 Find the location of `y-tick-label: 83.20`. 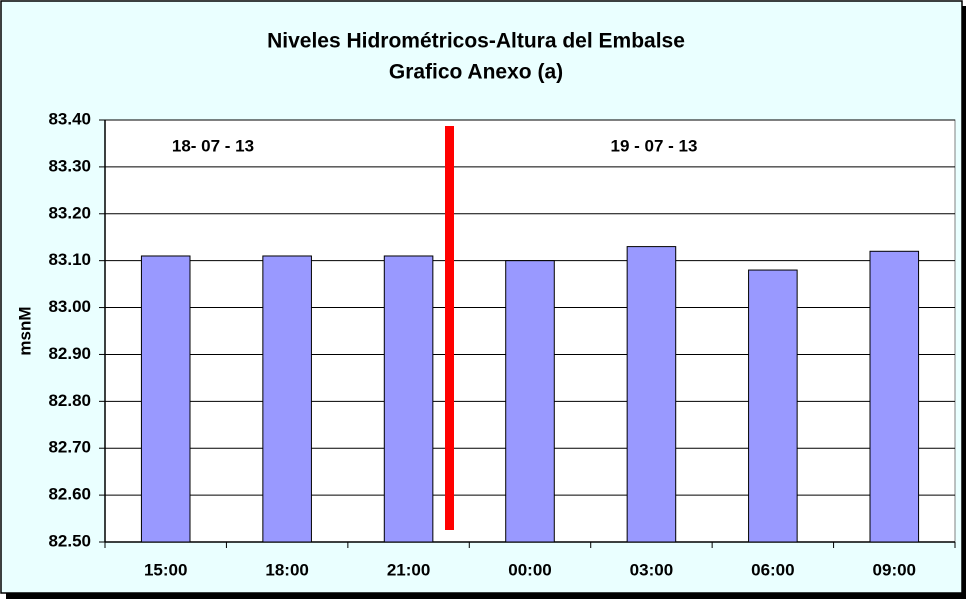

y-tick-label: 83.20 is located at coordinates (69, 212).